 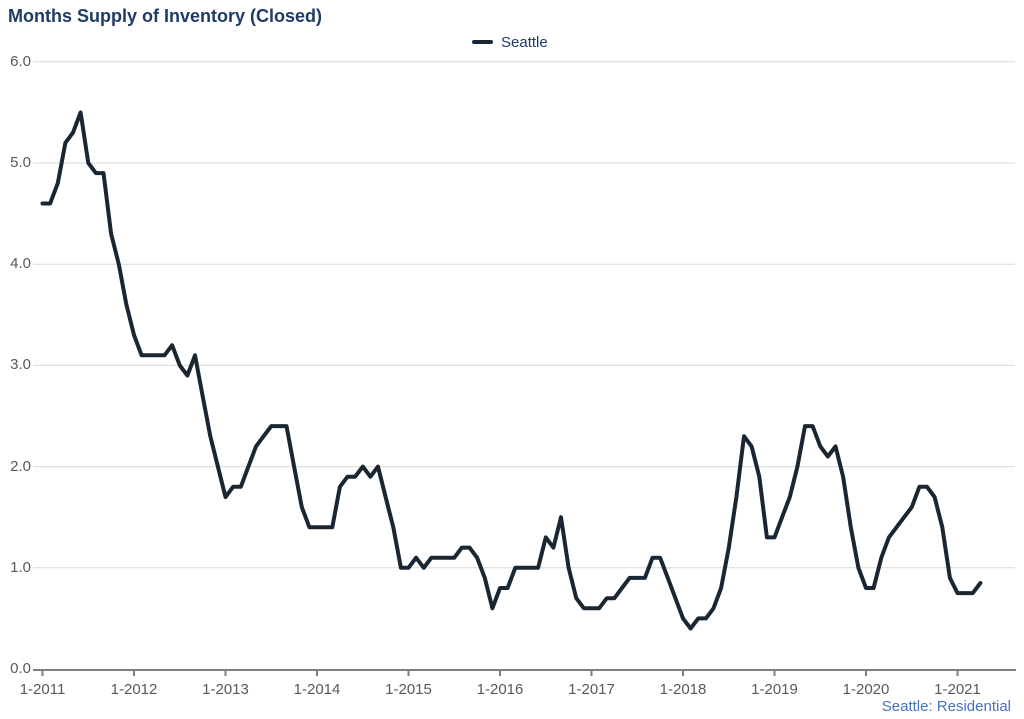 I want to click on y-axis-label-6.0: 6.0, so click(x=20, y=61).